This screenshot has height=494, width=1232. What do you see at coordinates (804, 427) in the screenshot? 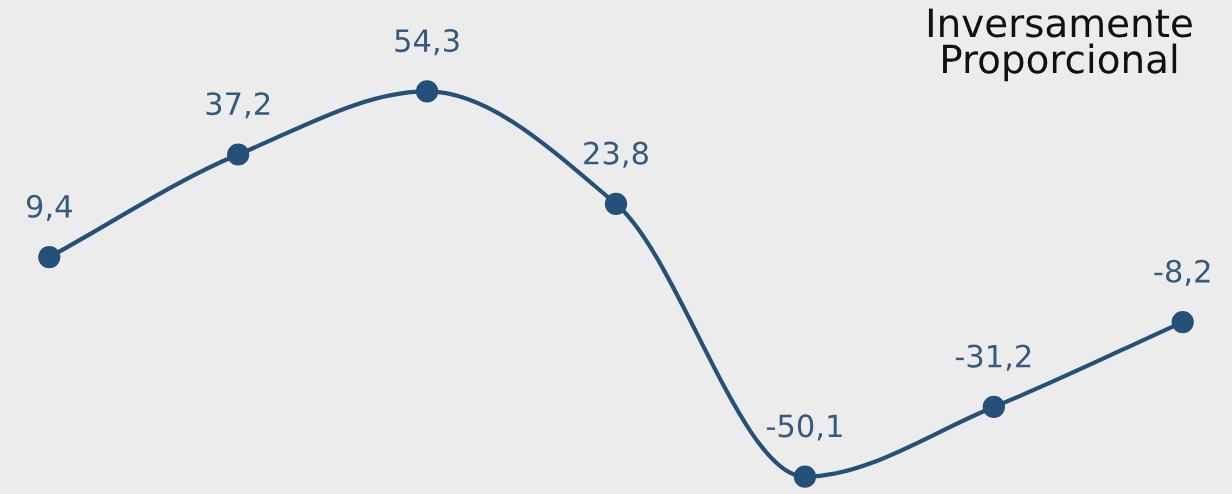
I see `data-label: -50,1` at bounding box center [804, 427].